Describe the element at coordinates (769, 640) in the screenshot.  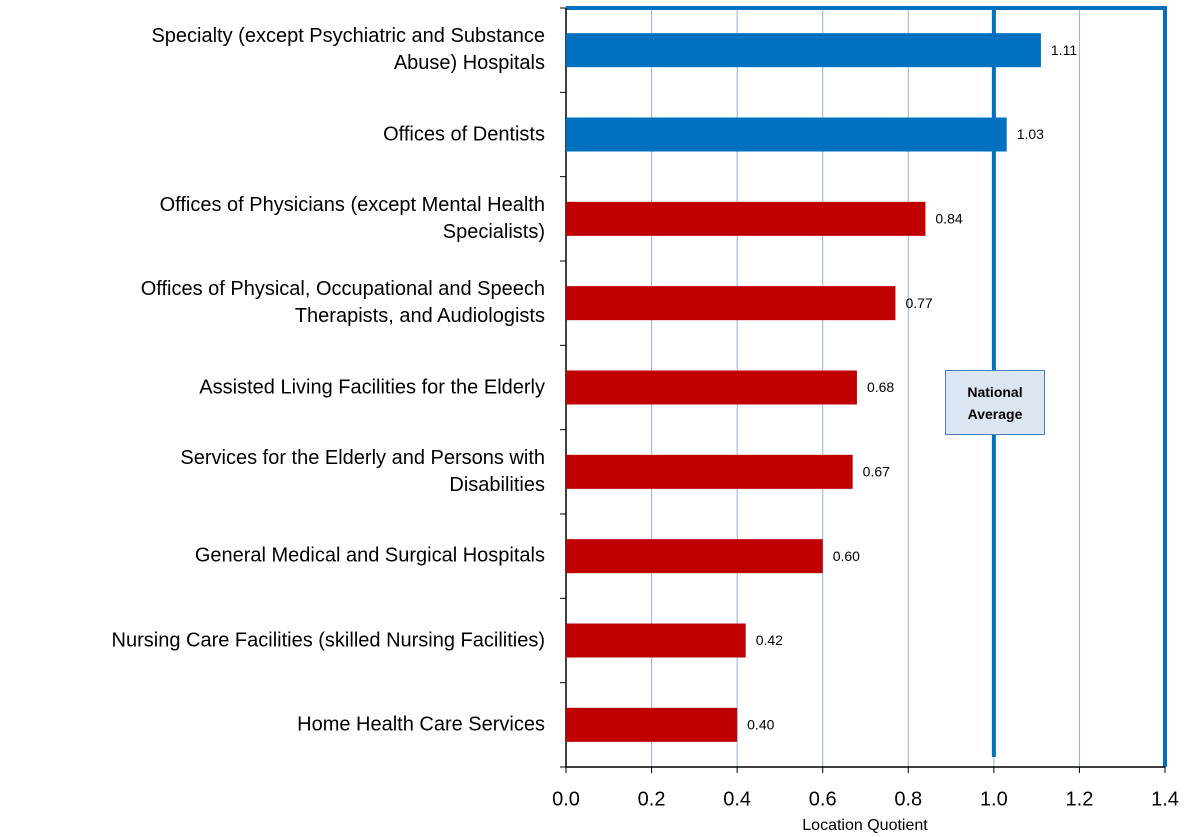
I see `value-label: 0.42` at that location.